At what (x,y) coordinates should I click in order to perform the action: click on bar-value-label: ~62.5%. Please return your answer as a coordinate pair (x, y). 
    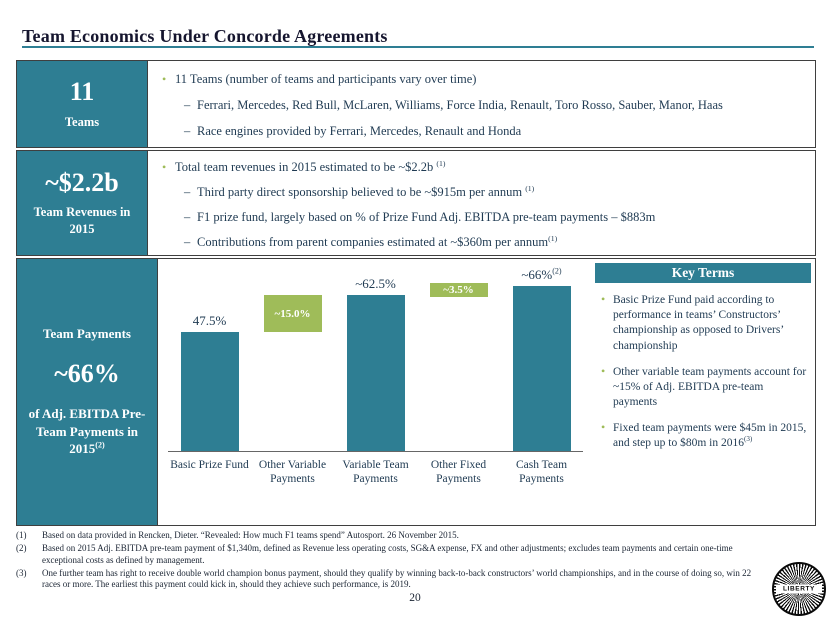
    Looking at the image, I should click on (375, 283).